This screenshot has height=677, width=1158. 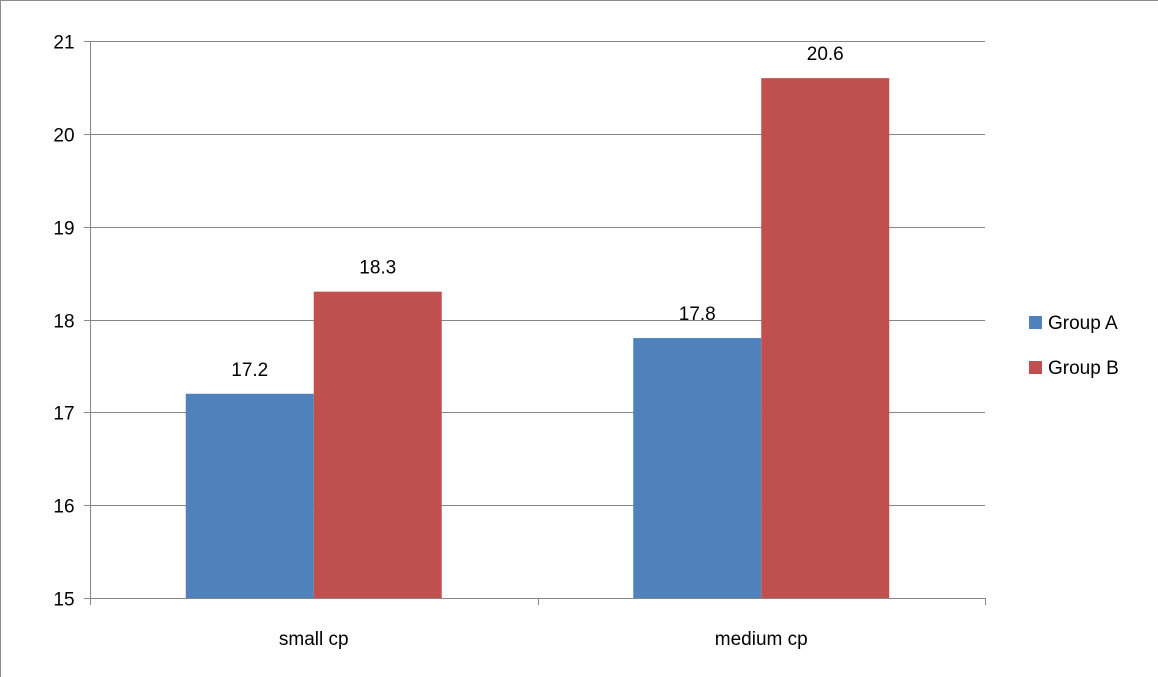 What do you see at coordinates (63, 43) in the screenshot?
I see `y-tick-label: 21` at bounding box center [63, 43].